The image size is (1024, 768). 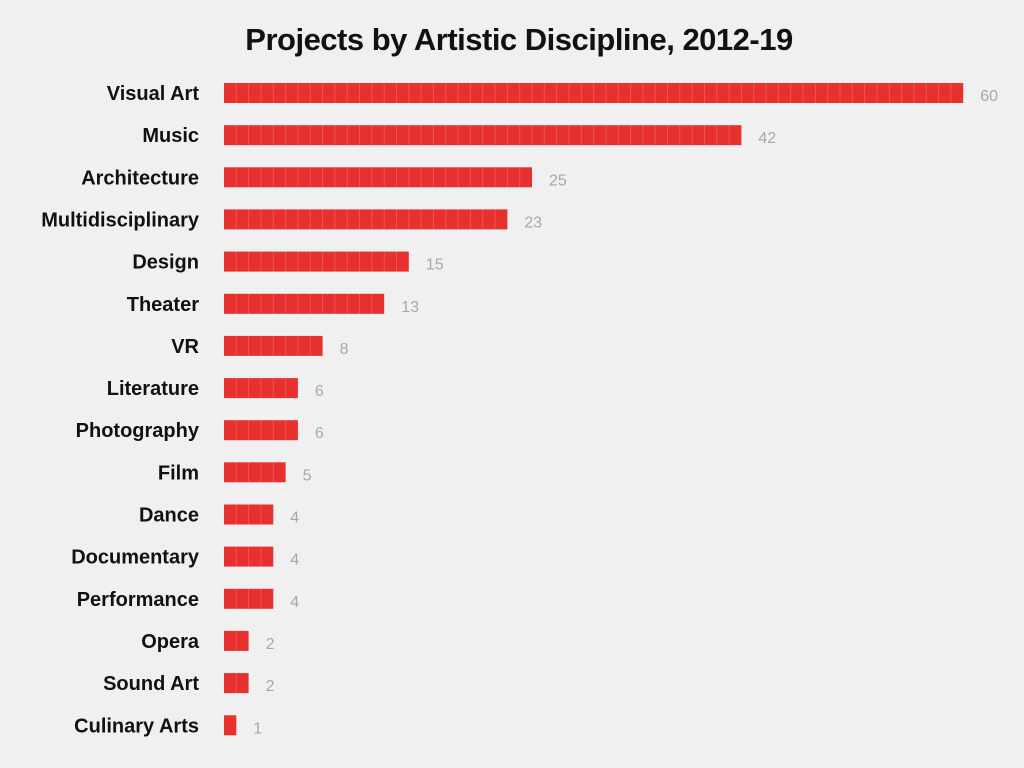 What do you see at coordinates (153, 389) in the screenshot?
I see `category-label-literature: Literature` at bounding box center [153, 389].